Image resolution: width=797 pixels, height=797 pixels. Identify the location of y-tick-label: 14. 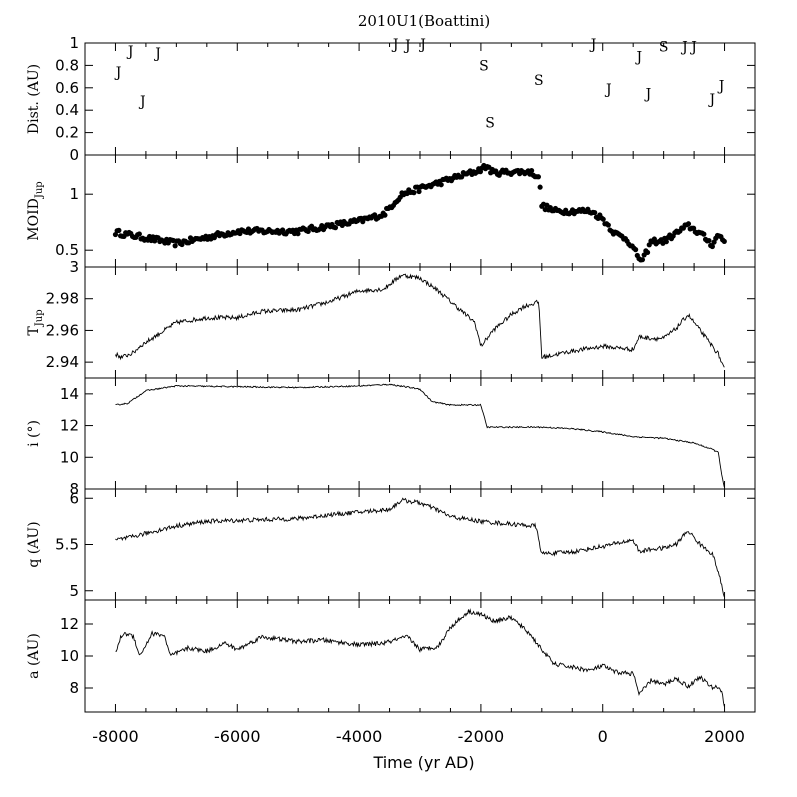
(69, 394).